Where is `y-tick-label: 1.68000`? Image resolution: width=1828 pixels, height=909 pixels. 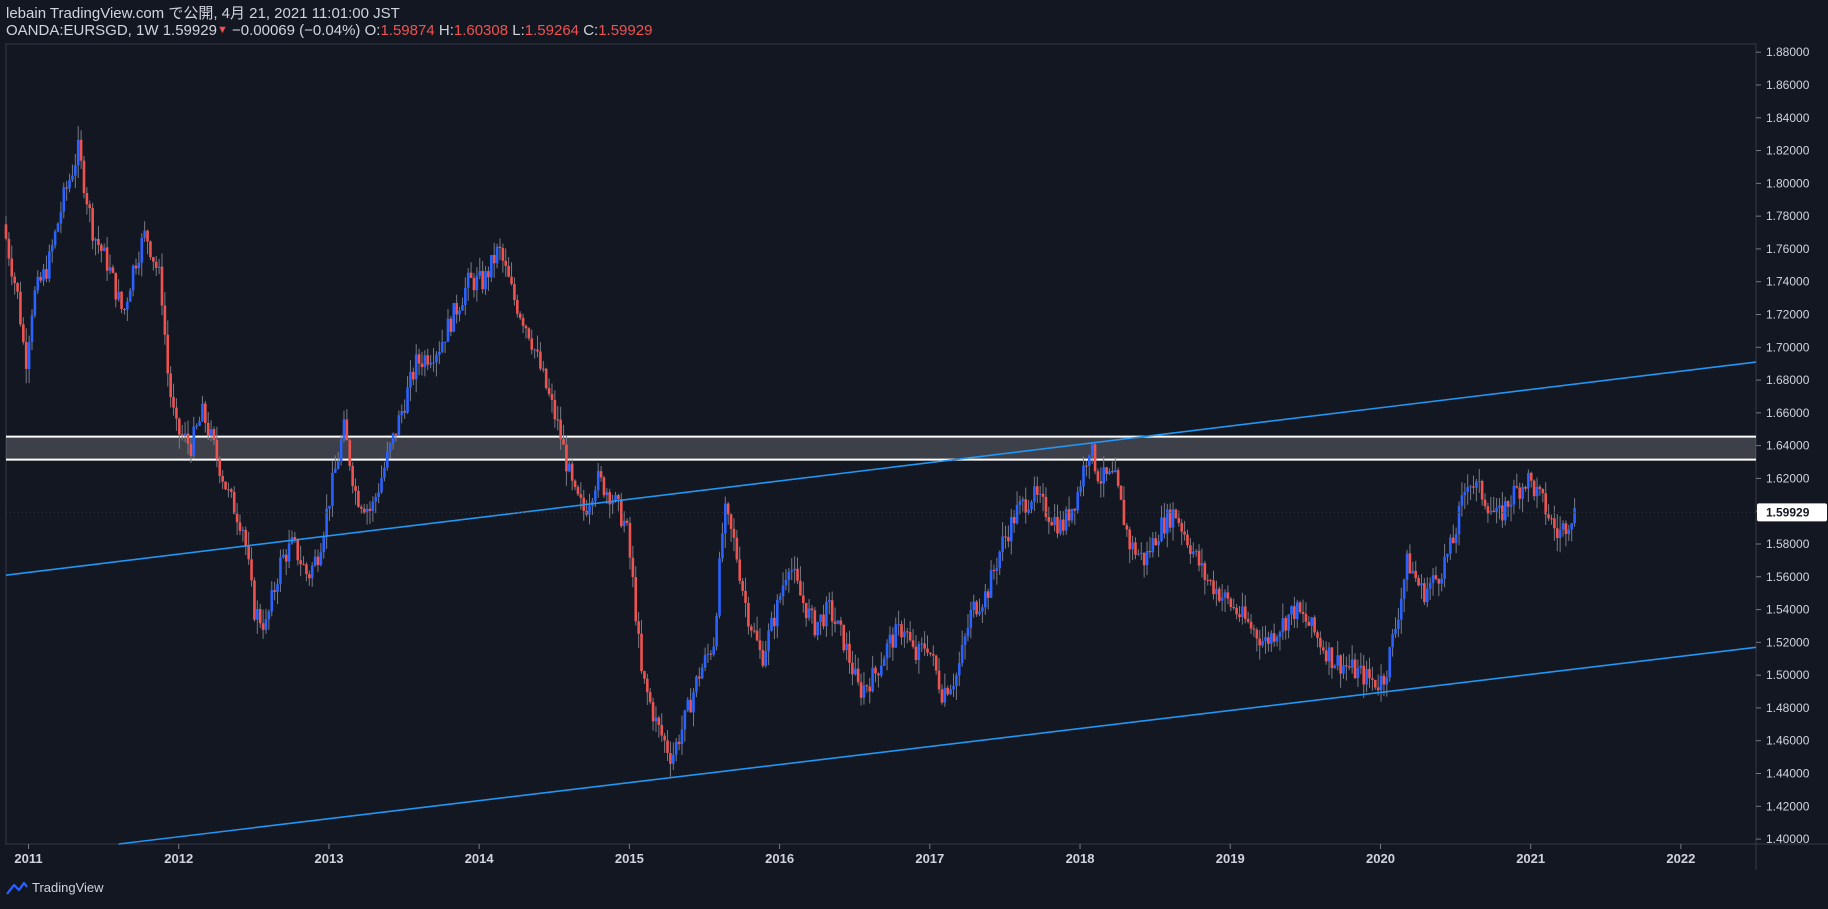 y-tick-label: 1.68000 is located at coordinates (1788, 380).